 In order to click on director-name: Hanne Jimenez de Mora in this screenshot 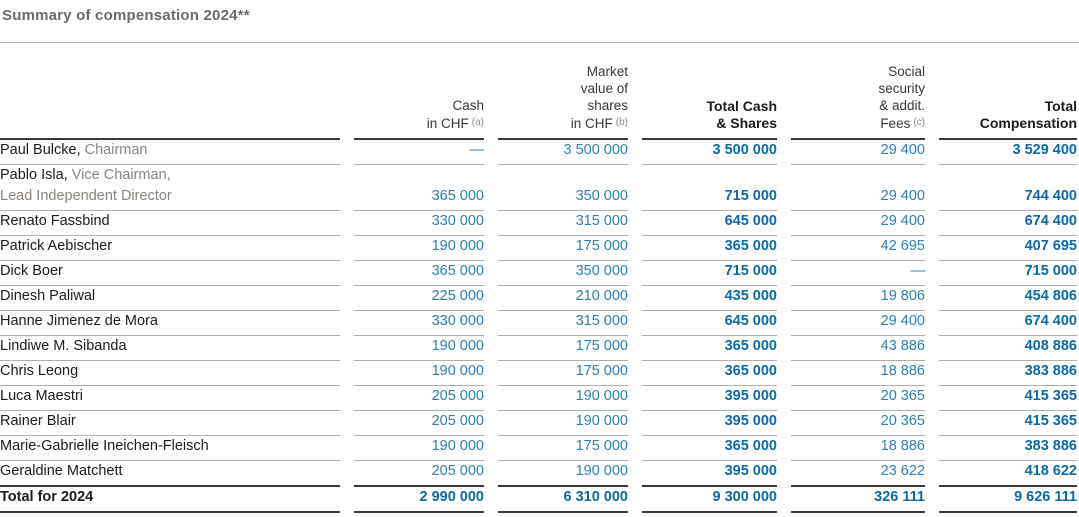, I will do `click(79, 321)`.